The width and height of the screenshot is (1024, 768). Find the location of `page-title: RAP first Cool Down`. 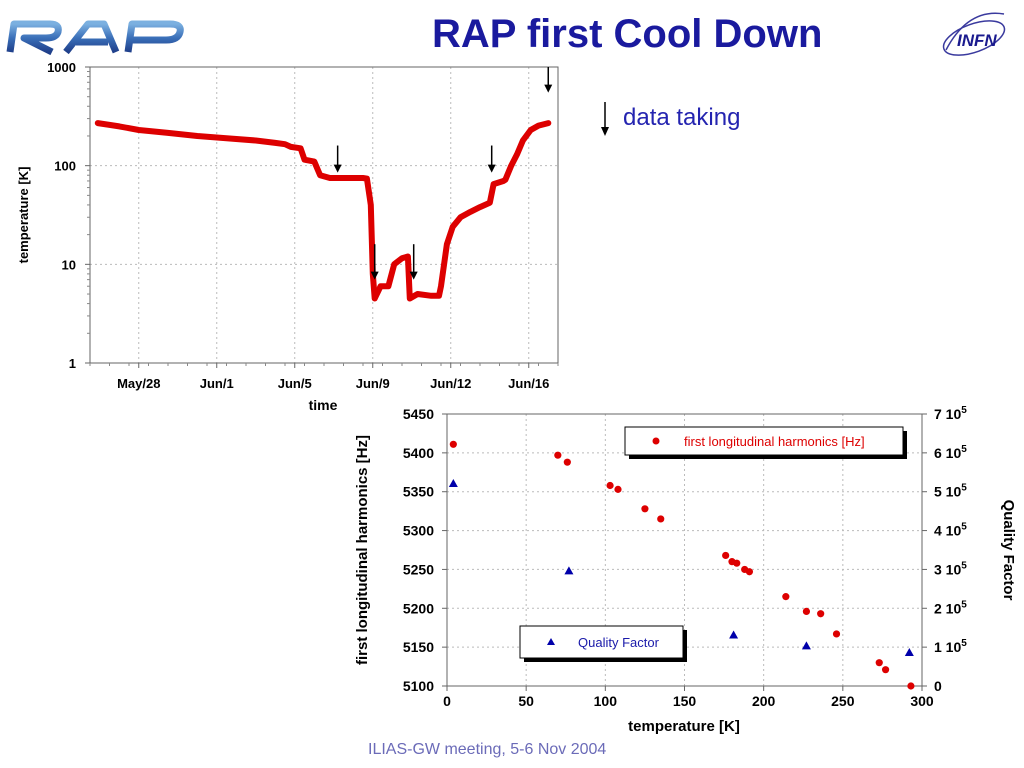

page-title: RAP first Cool Down is located at coordinates (627, 34).